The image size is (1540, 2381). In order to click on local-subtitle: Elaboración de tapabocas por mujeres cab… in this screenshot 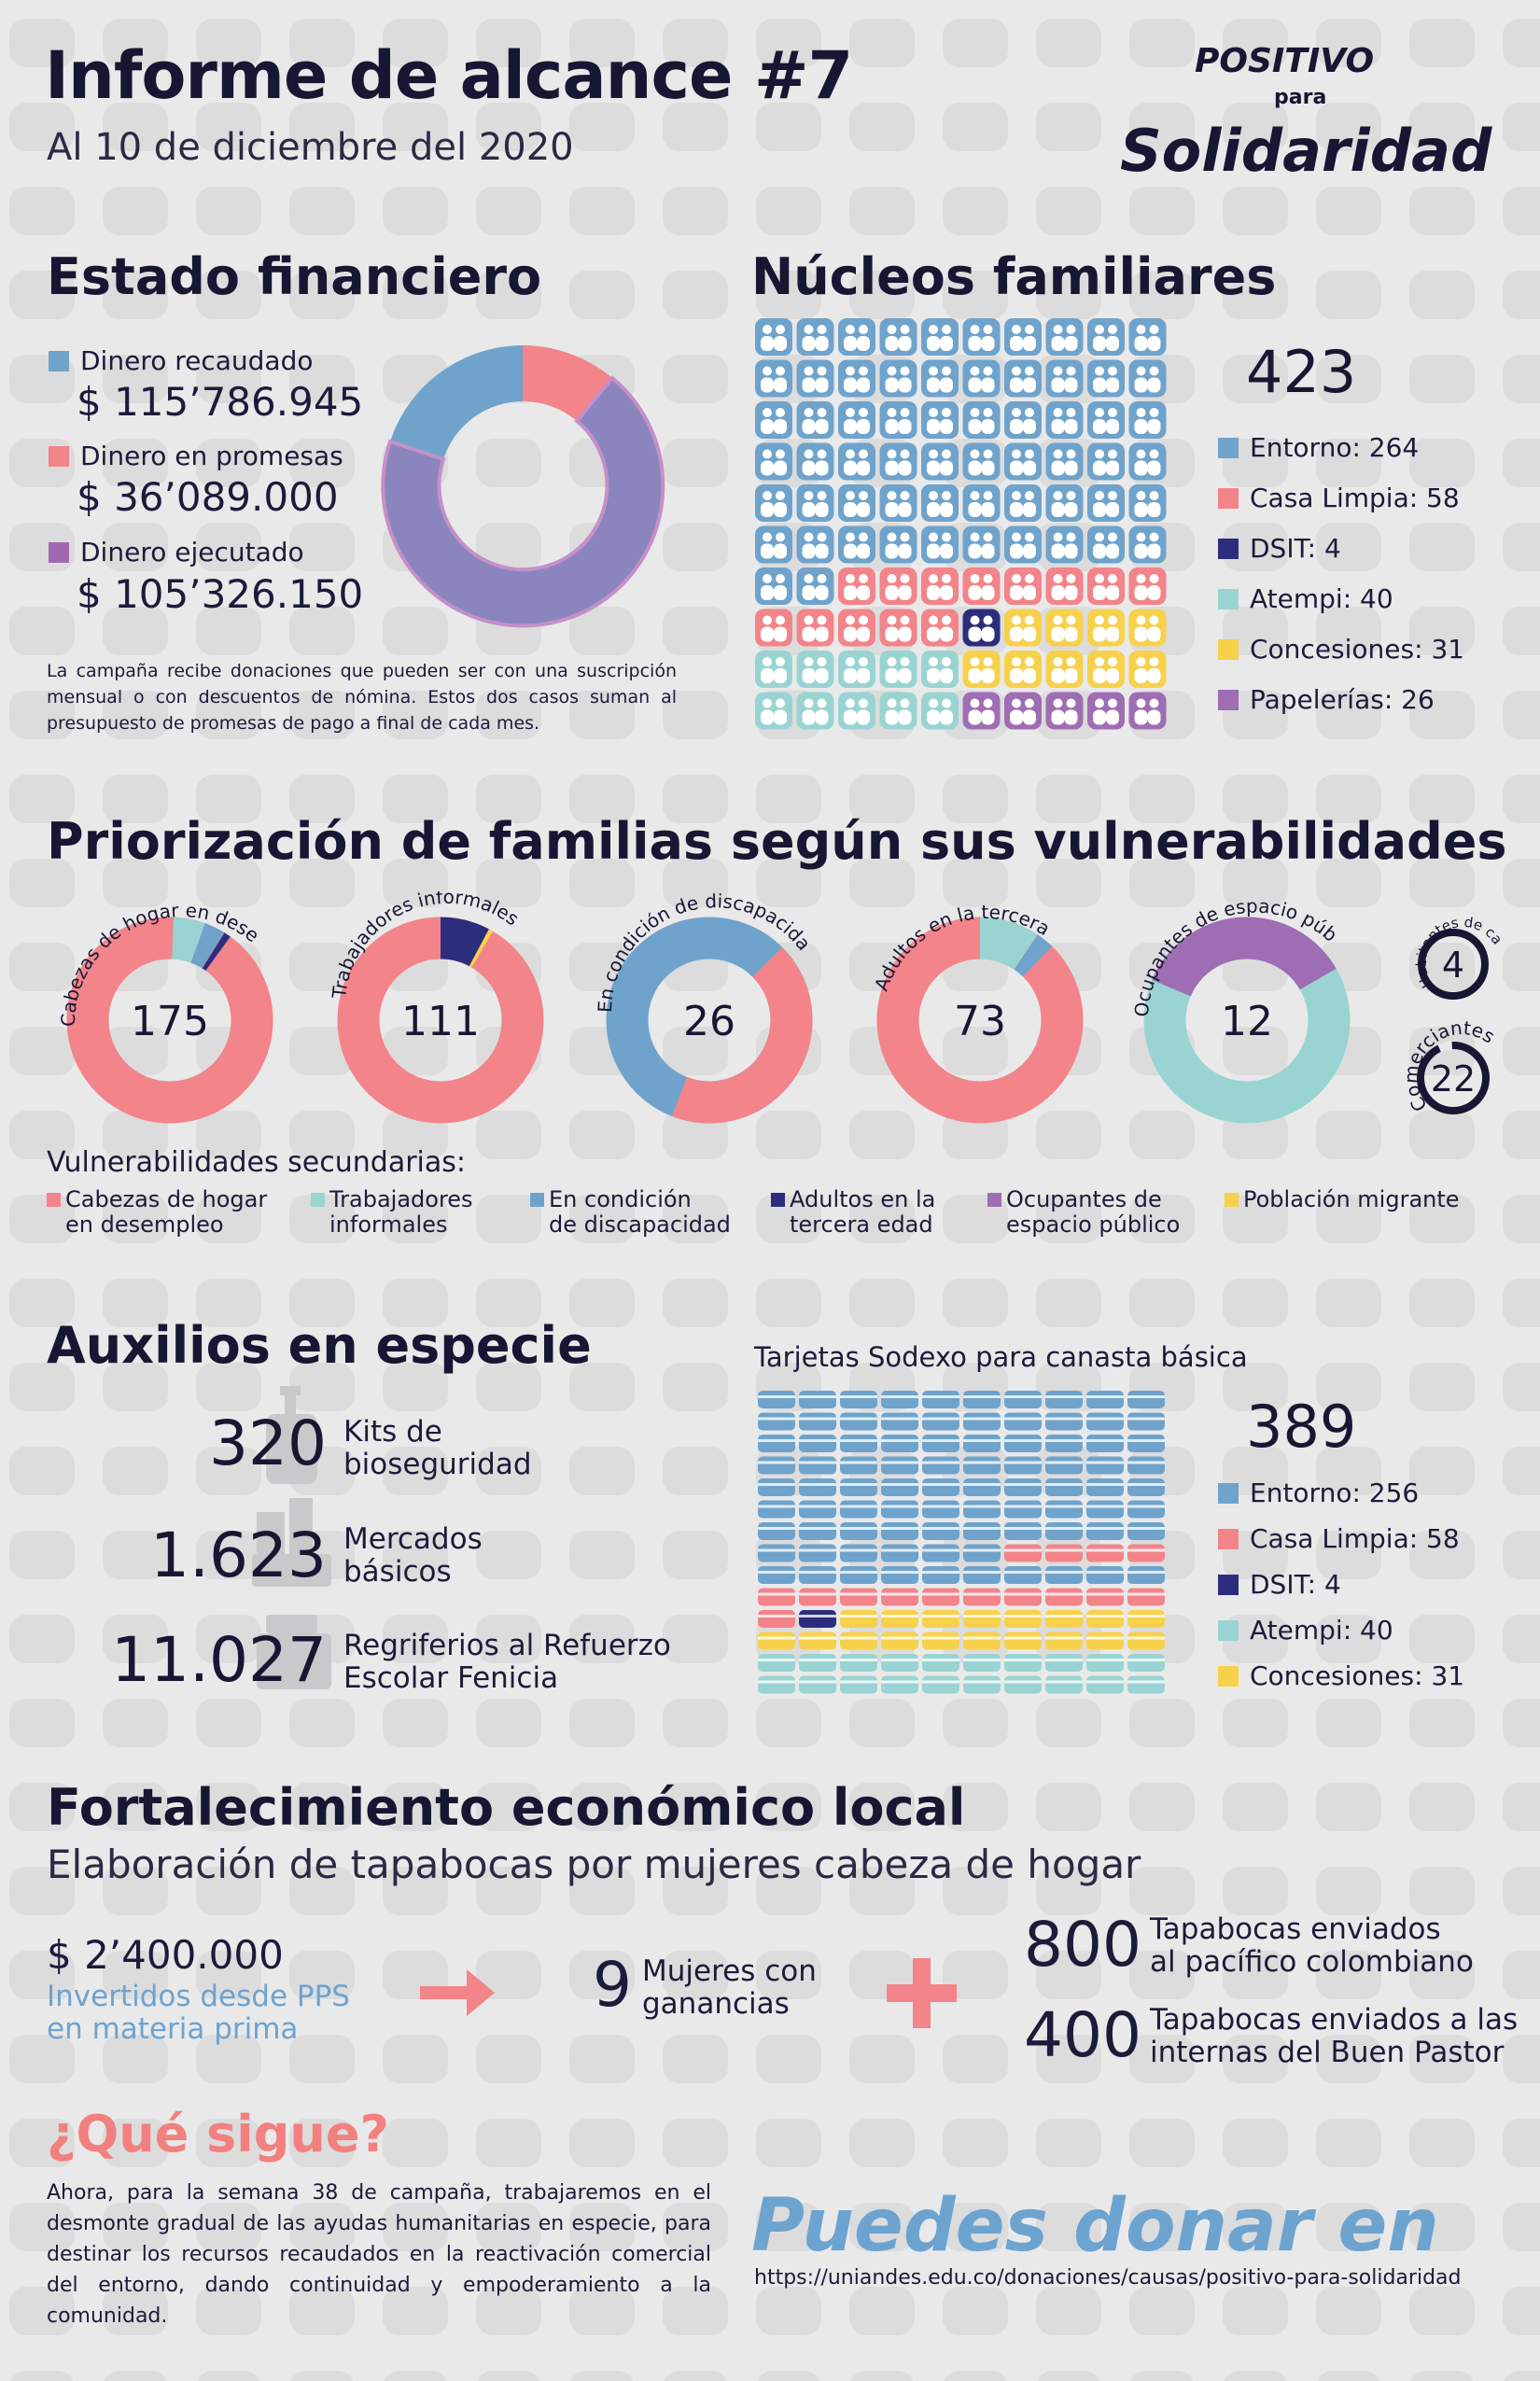, I will do `click(594, 1864)`.